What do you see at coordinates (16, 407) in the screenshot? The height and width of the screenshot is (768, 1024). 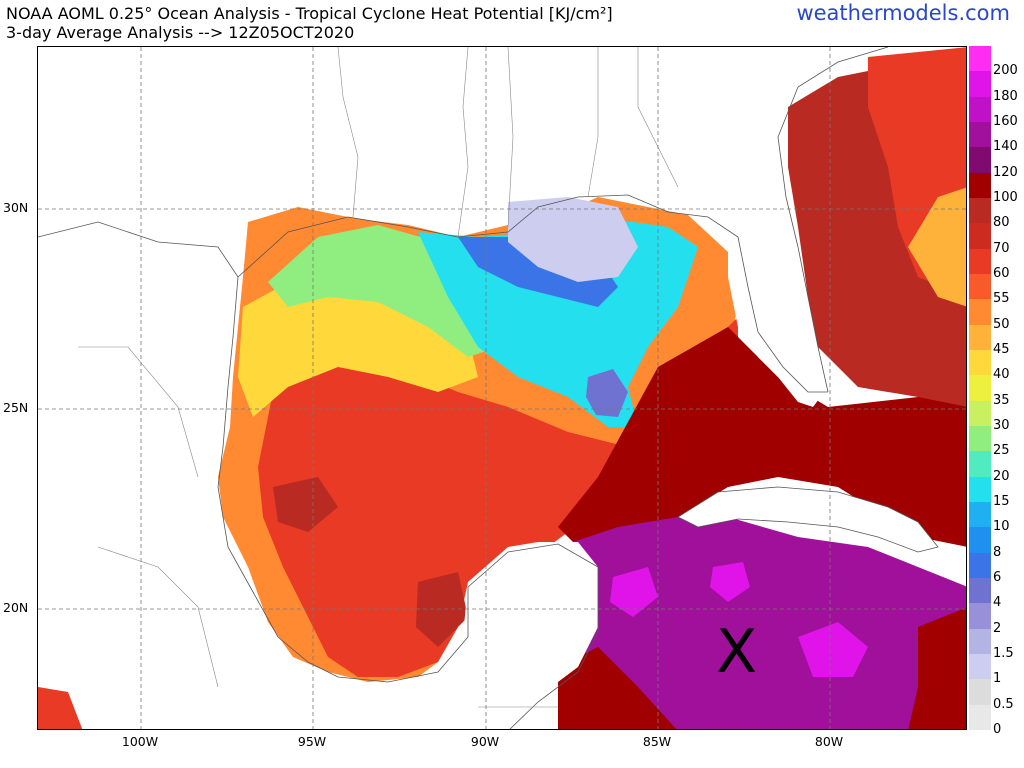 I see `lat-label-25n: 25N` at bounding box center [16, 407].